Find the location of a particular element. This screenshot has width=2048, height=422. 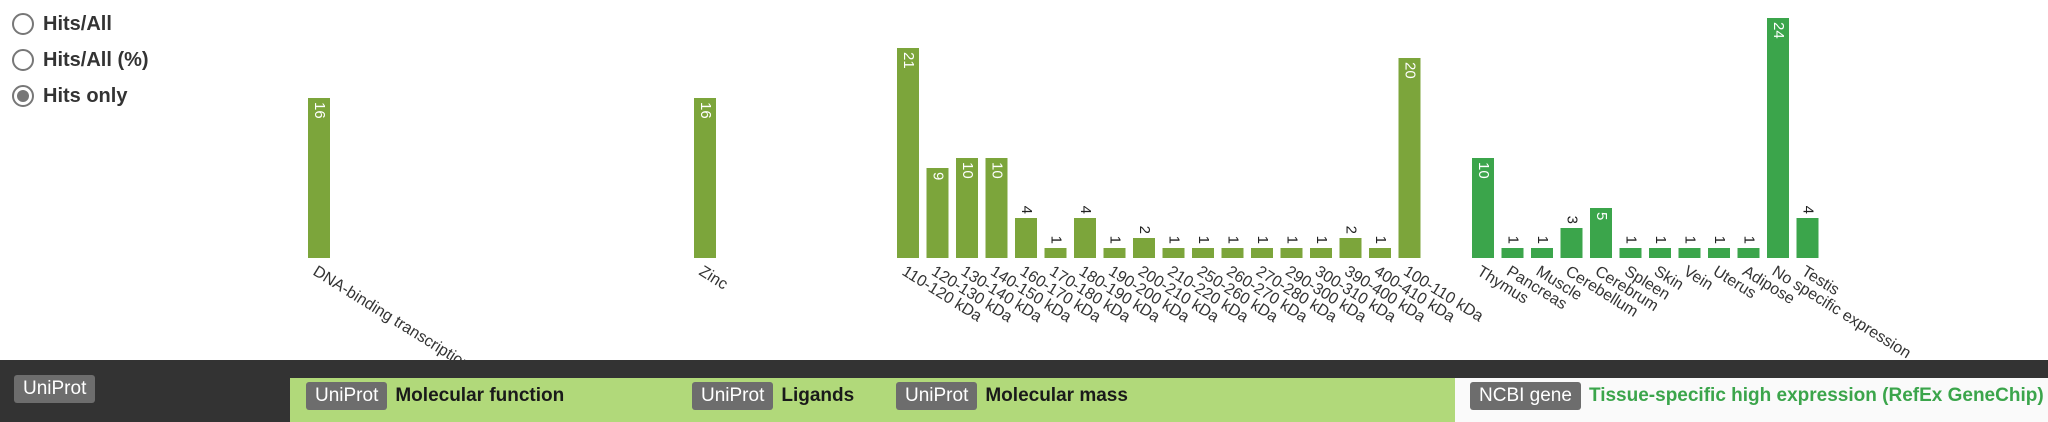

tag-molecular-mass: UniProt Molecular mass is located at coordinates (1012, 396).